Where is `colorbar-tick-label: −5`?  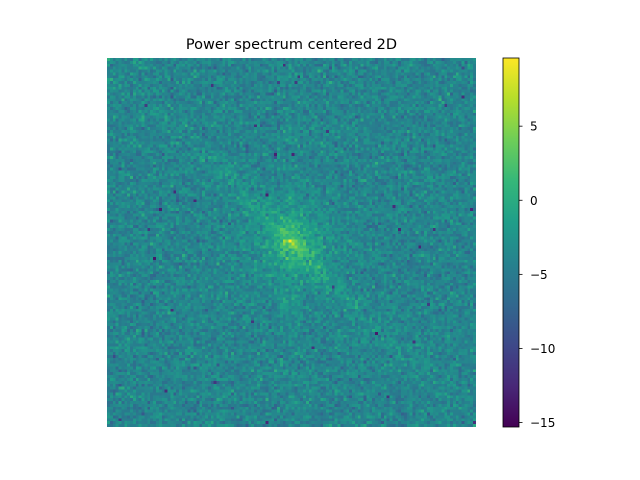
colorbar-tick-label: −5 is located at coordinates (539, 275).